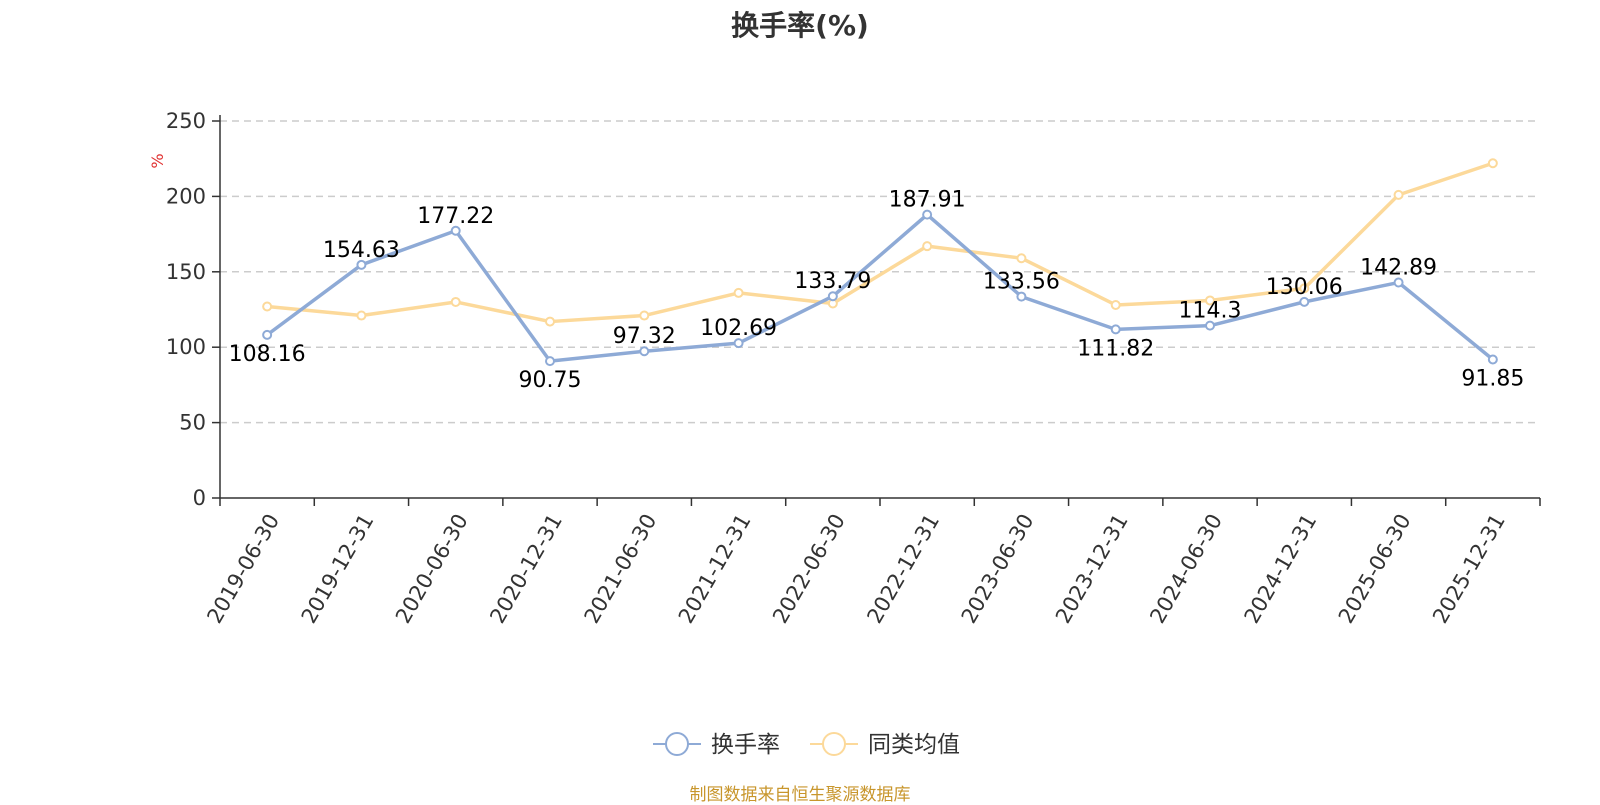 This screenshot has height=805, width=1600. Describe the element at coordinates (809, 569) in the screenshot. I see `x-tick-label: 2022-06-30` at that location.